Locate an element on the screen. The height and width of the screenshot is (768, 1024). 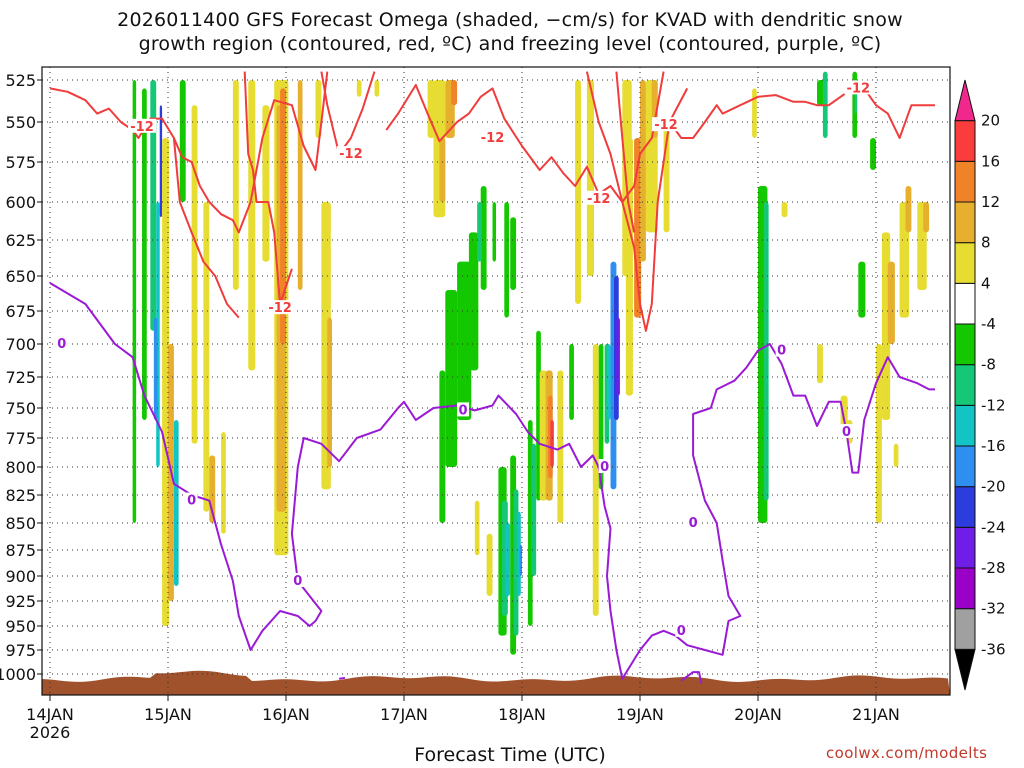
terrain-fill is located at coordinates (496, 682).